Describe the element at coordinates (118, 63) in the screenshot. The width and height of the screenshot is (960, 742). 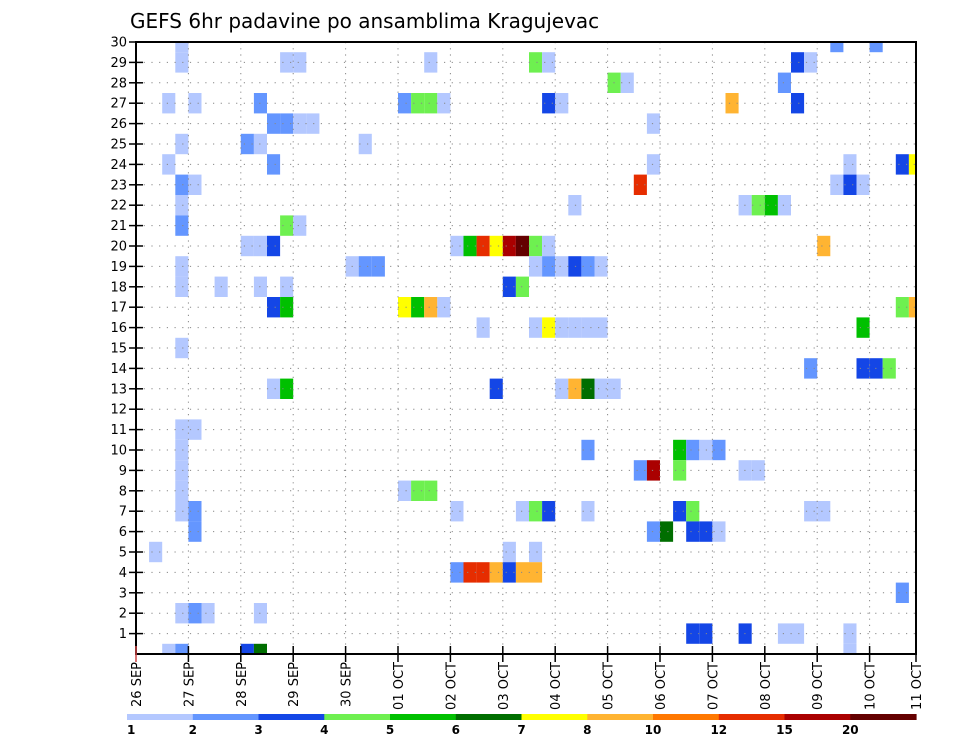
I see `y-tick-label: 29` at that location.